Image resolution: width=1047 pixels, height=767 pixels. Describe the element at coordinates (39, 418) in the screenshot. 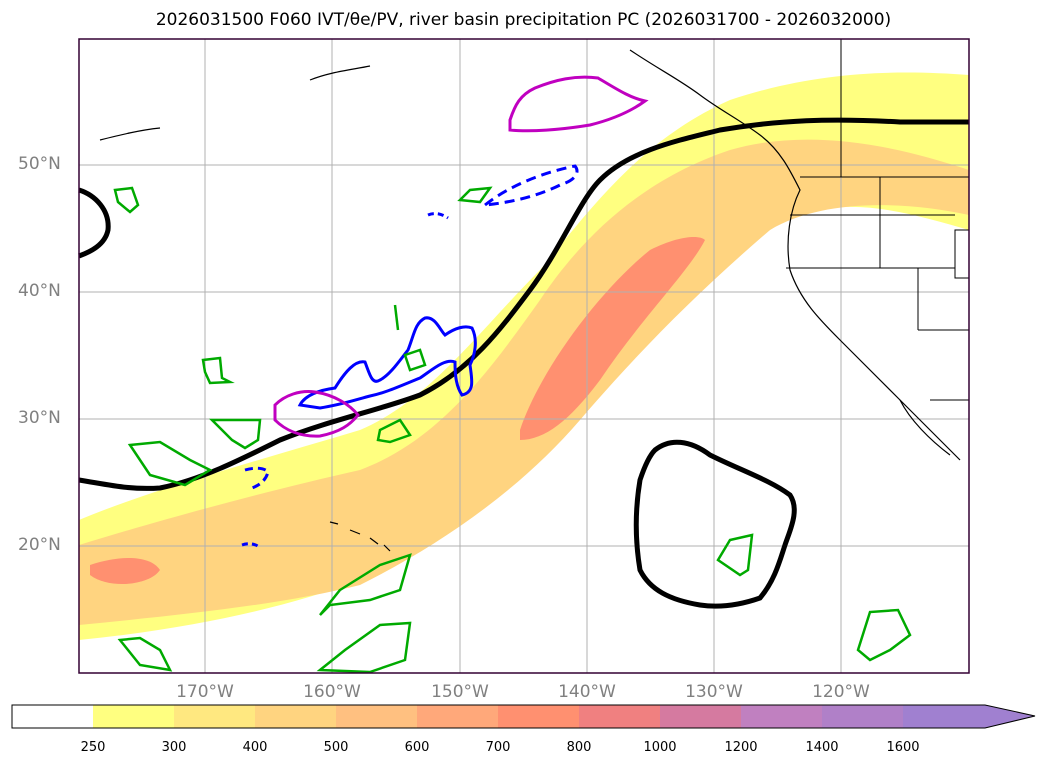

I see `lat-label-30: 30°N` at that location.